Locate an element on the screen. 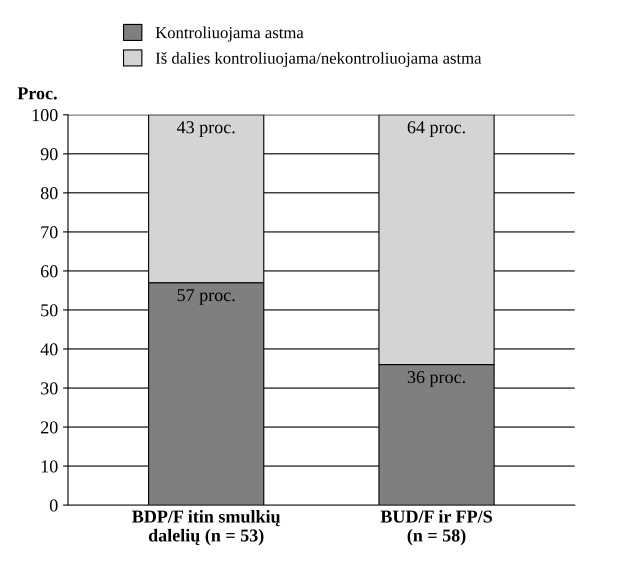  legend-label: Iš dalies kontroliuojama/nekontroliuojama astma is located at coordinates (319, 60).